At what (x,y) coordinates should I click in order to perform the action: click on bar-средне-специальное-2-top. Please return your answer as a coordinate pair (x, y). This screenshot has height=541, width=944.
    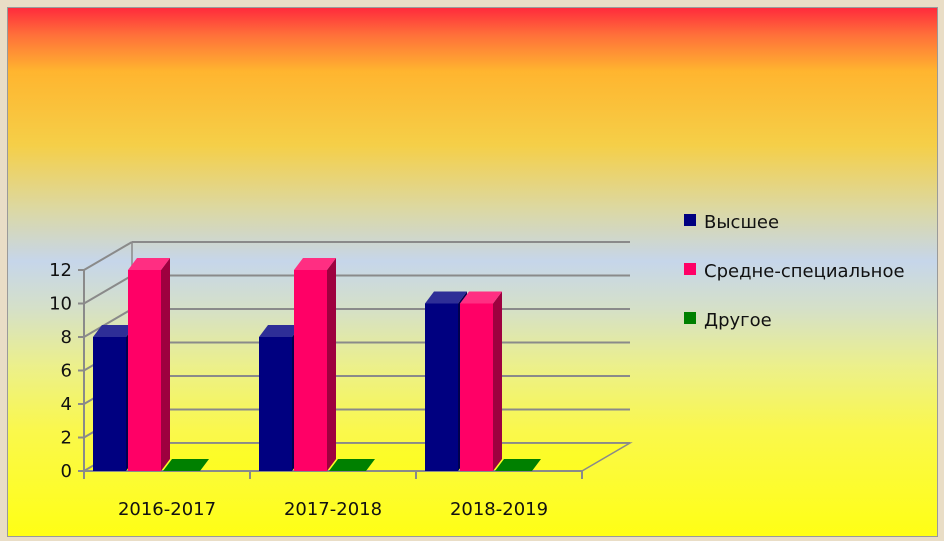
    Looking at the image, I should click on (315, 264).